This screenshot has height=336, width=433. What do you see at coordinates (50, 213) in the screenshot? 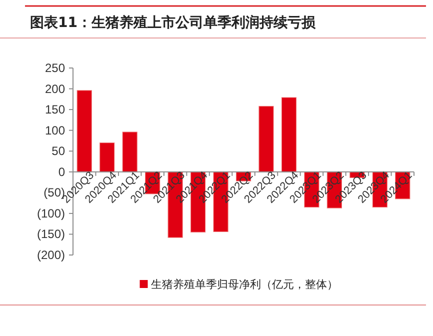
I see `y-tick-label: (100)` at bounding box center [50, 213].